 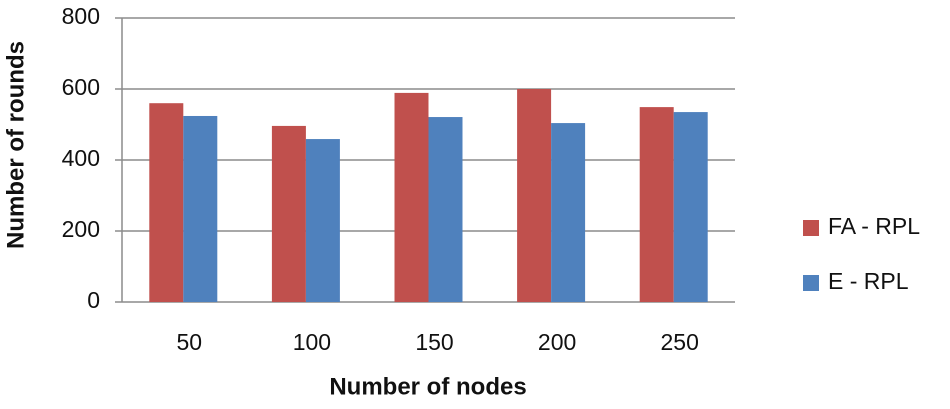 What do you see at coordinates (434, 342) in the screenshot?
I see `x-tick-label: 150` at bounding box center [434, 342].